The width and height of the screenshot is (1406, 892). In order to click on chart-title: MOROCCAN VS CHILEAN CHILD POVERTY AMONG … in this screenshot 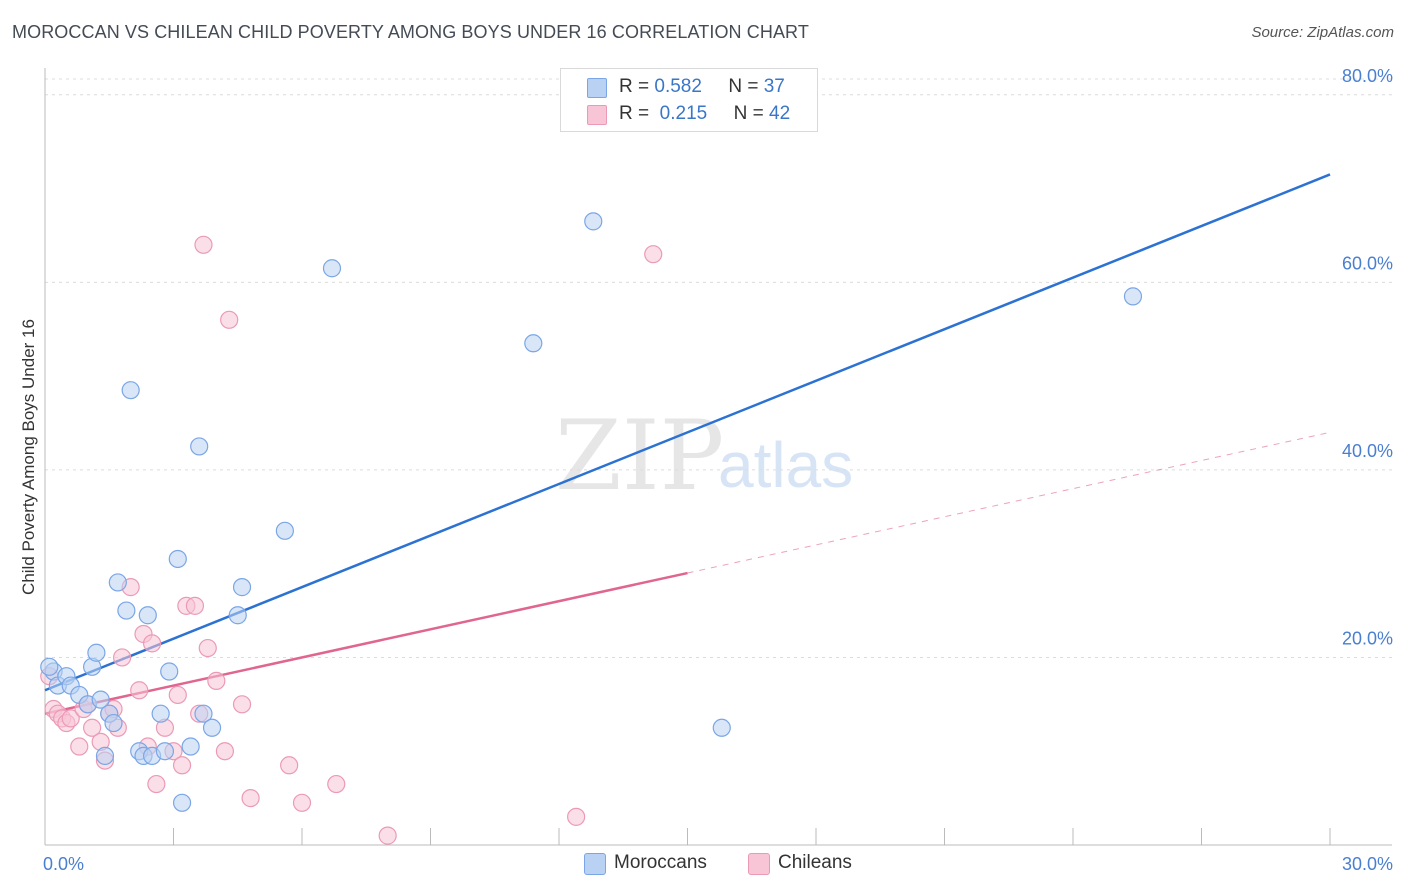, I will do `click(410, 32)`.